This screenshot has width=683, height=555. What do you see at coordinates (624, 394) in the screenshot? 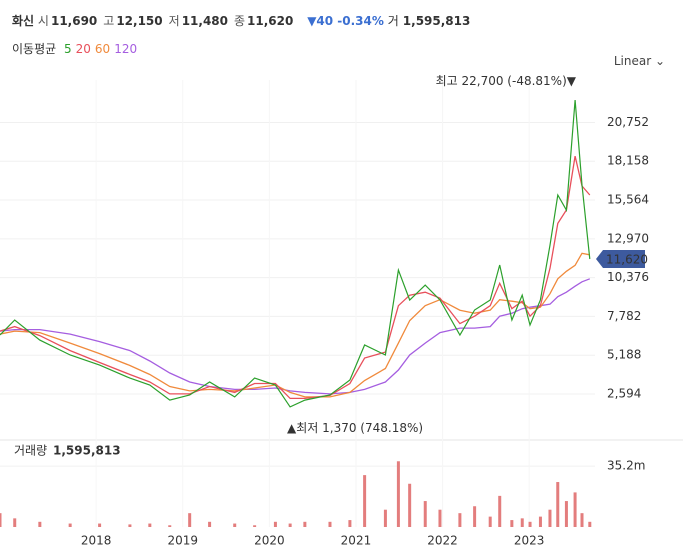
I see `y-tick-label: 2,594` at bounding box center [624, 394].